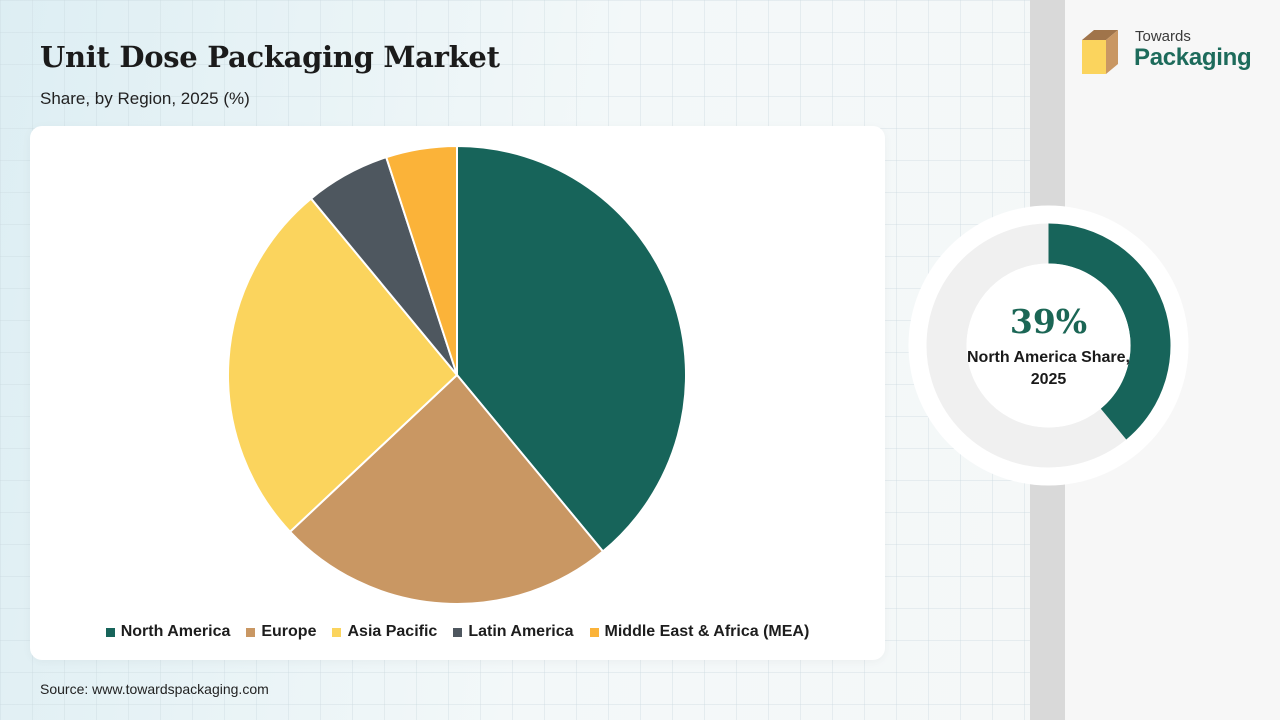  I want to click on legend-item-europe: Europe, so click(281, 632).